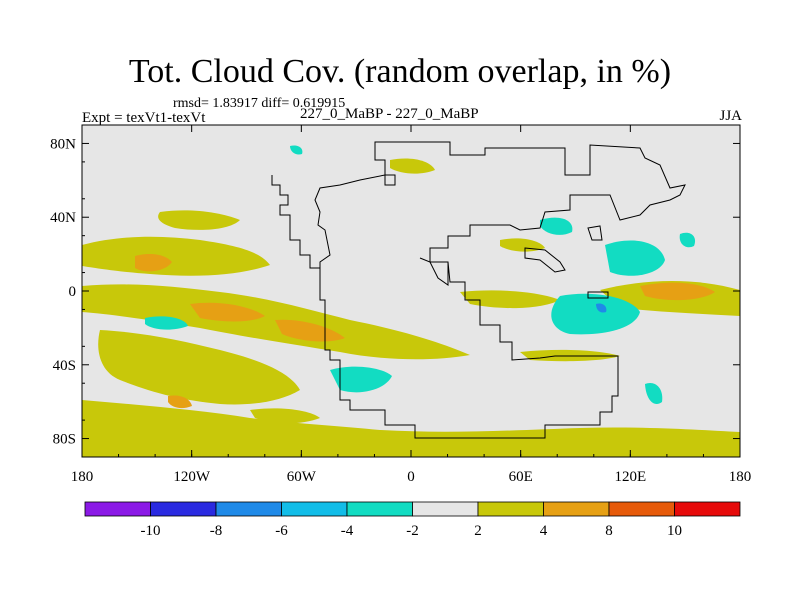 The image size is (800, 600). Describe the element at coordinates (151, 531) in the screenshot. I see `colorbar-label: -10` at that location.